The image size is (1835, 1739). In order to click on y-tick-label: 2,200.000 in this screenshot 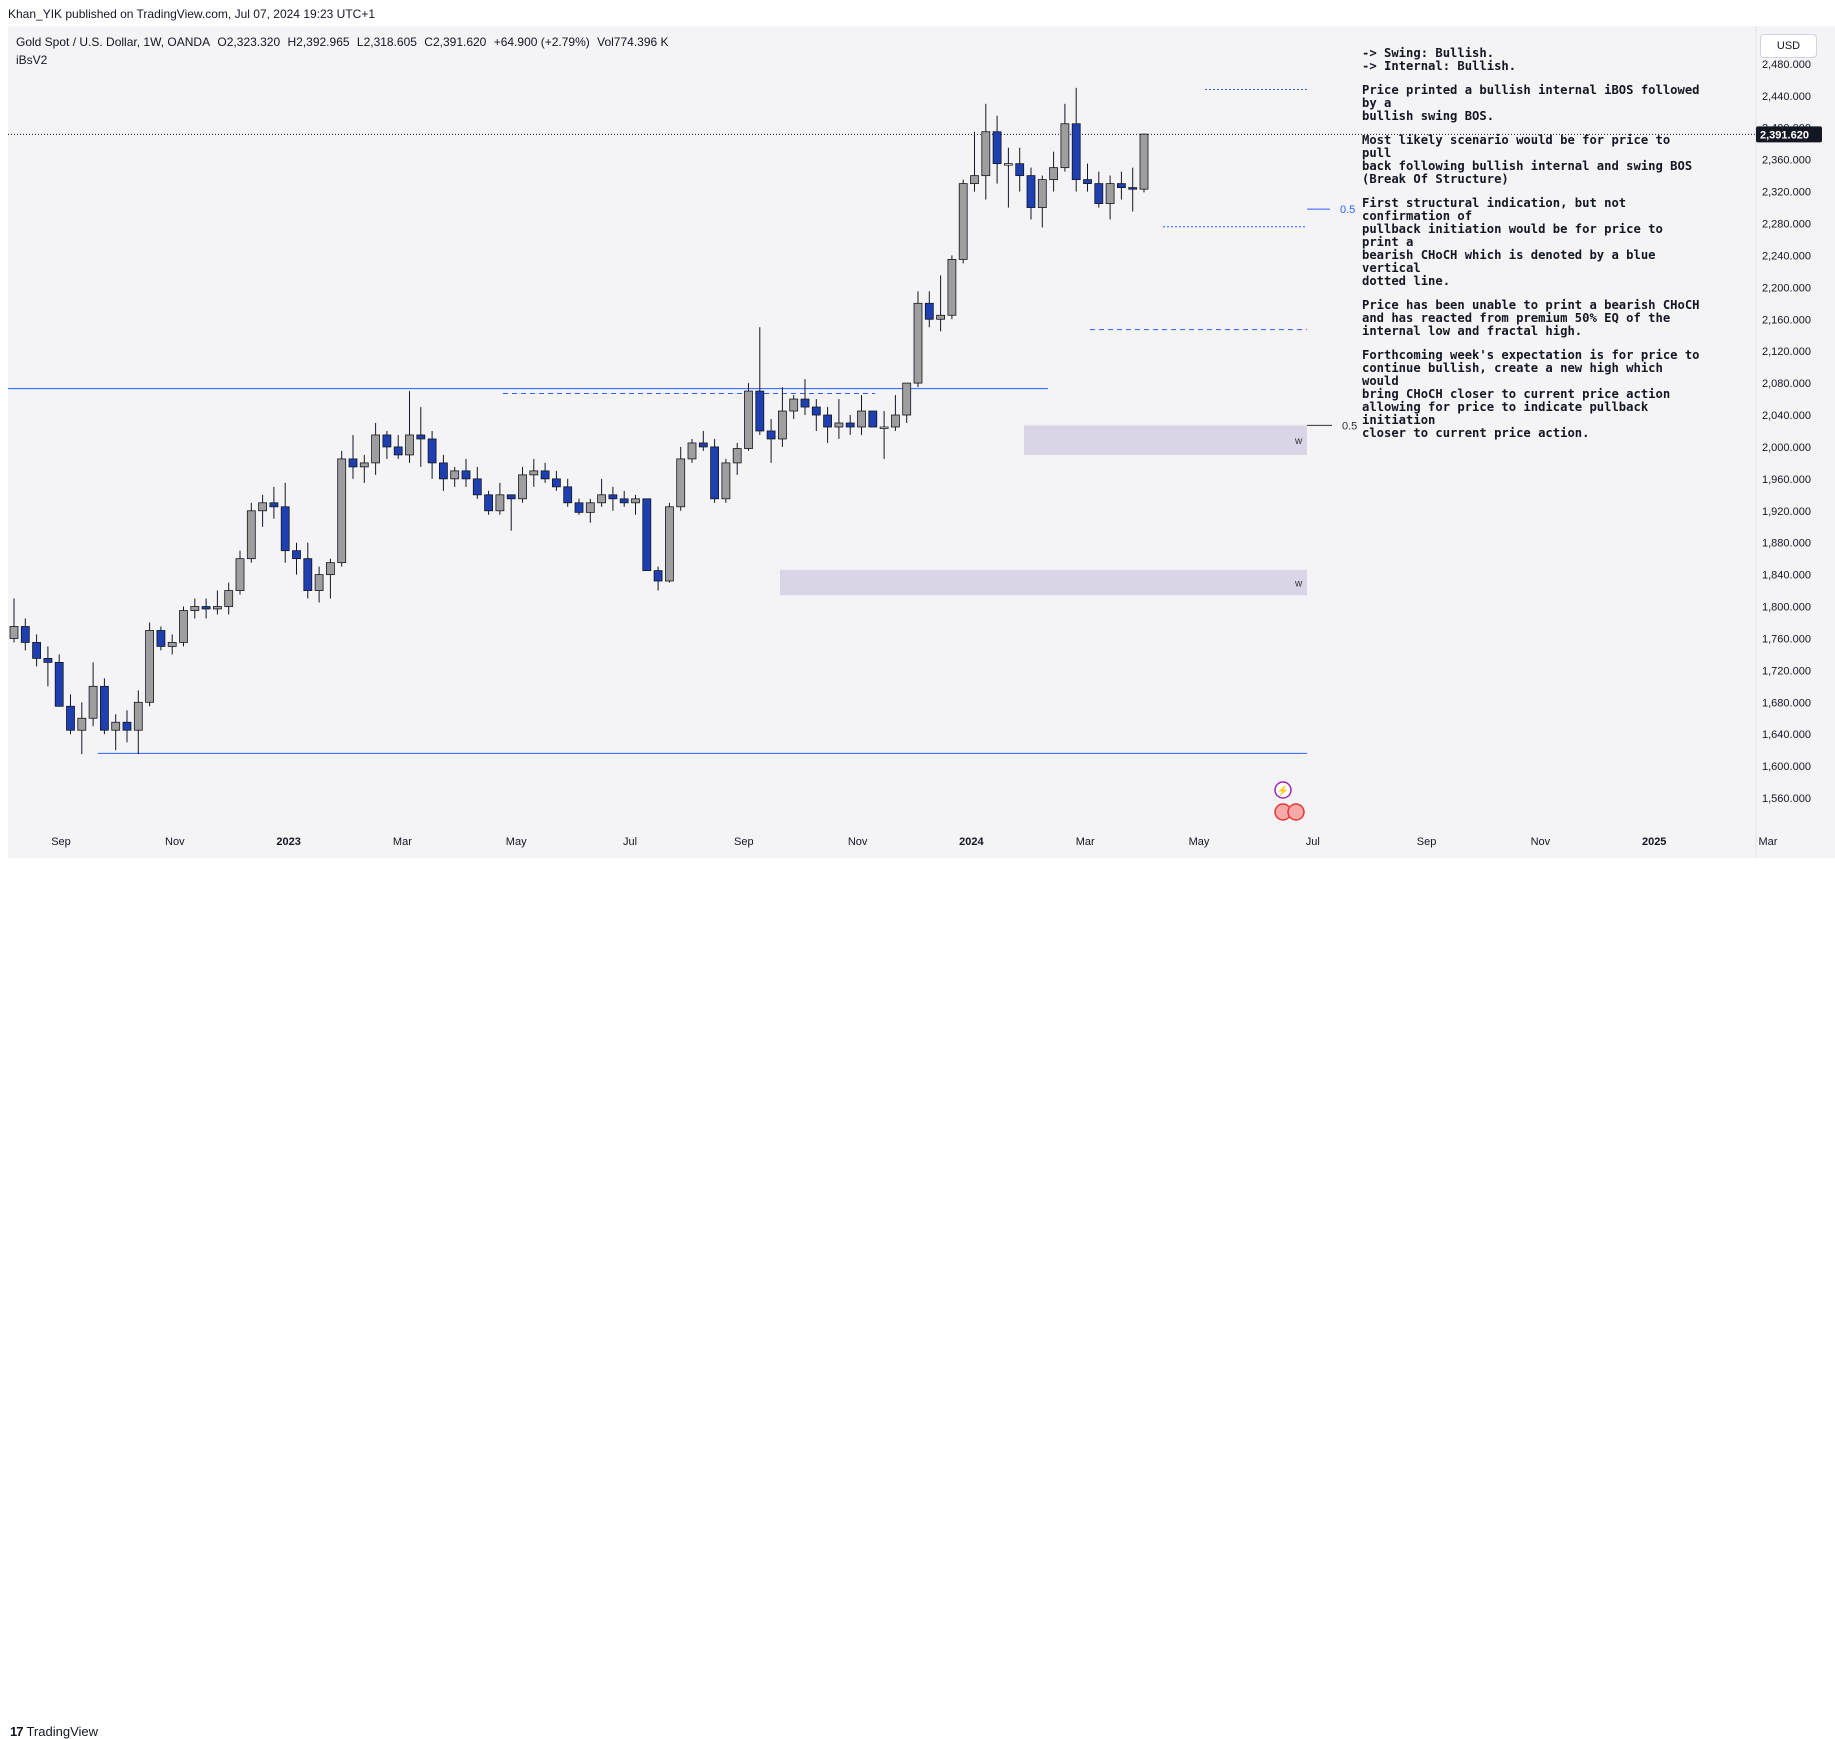, I will do `click(1786, 288)`.